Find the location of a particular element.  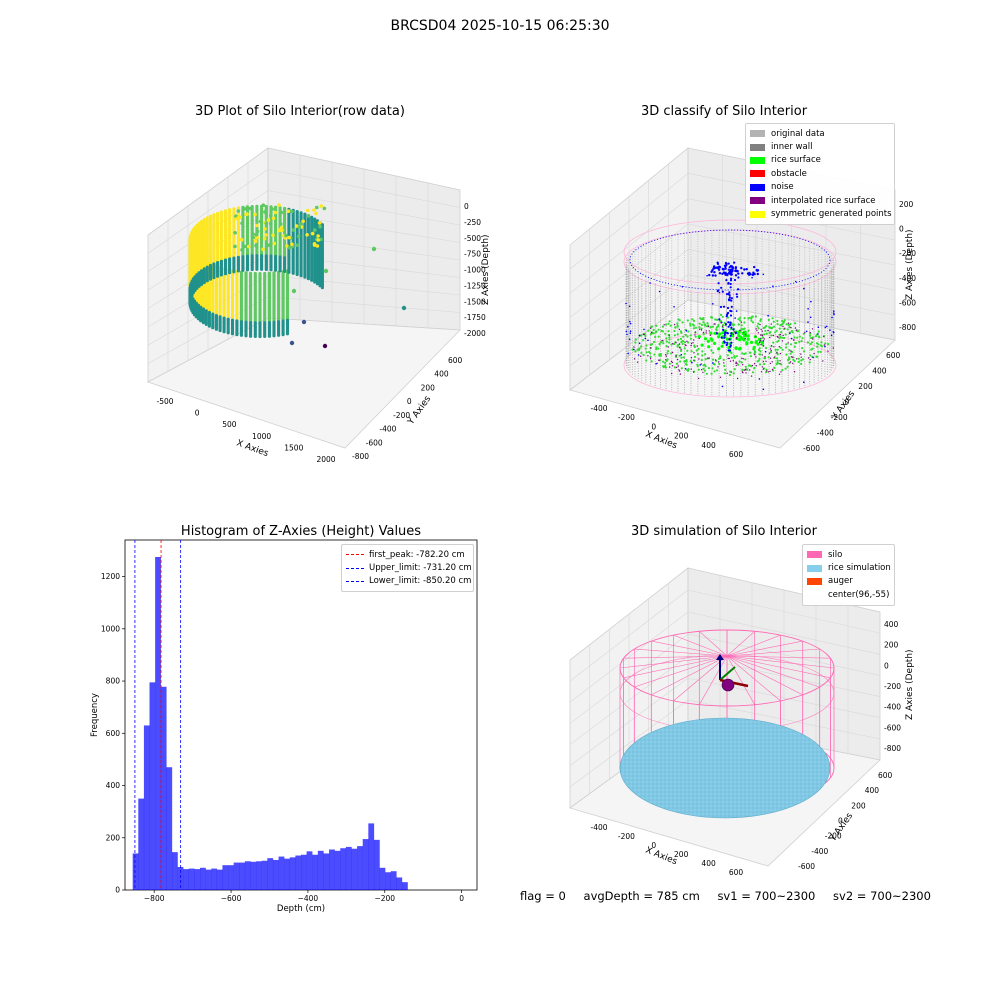

legend-swatch is located at coordinates (757, 201).